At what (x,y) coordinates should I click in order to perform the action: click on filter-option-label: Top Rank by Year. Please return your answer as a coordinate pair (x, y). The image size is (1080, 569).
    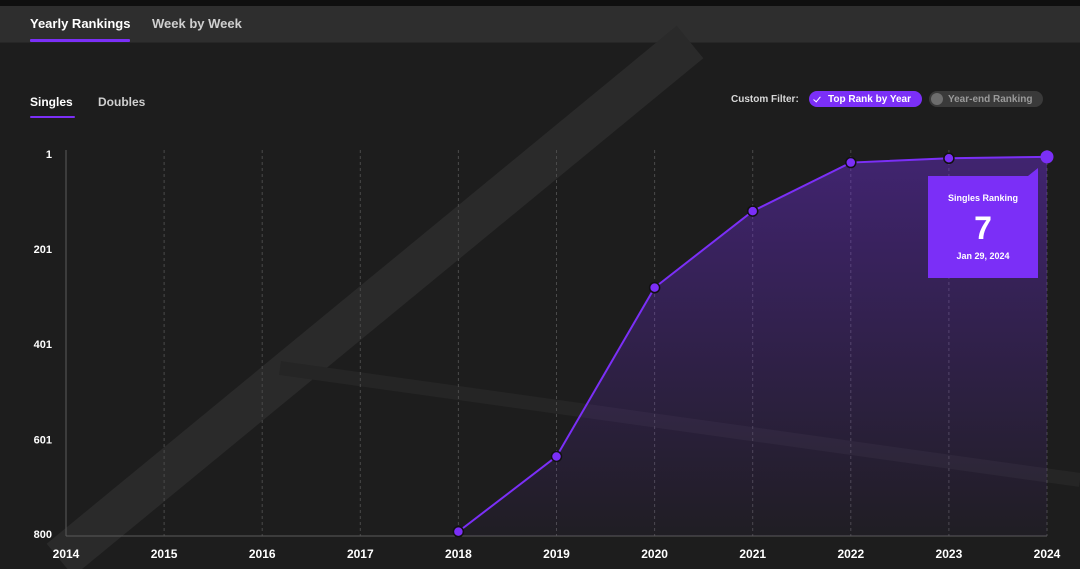
    Looking at the image, I should click on (869, 99).